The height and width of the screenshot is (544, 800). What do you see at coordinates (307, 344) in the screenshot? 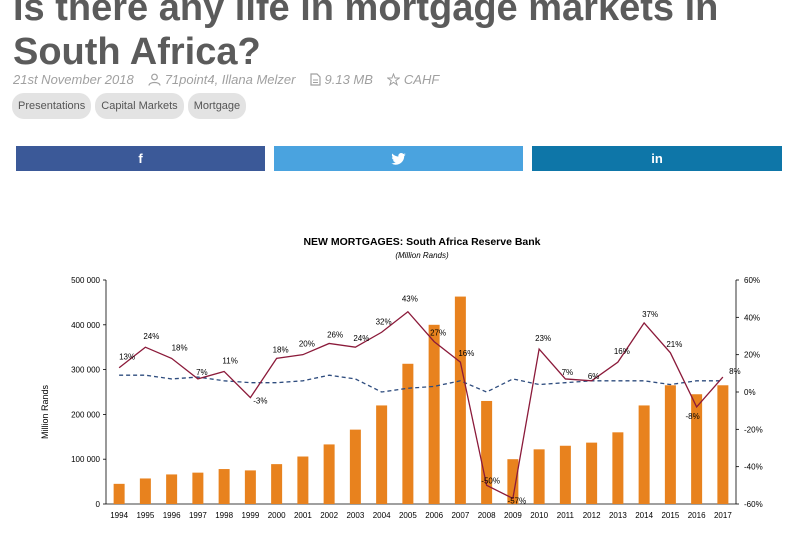
I see `growth-label: 20%` at bounding box center [307, 344].